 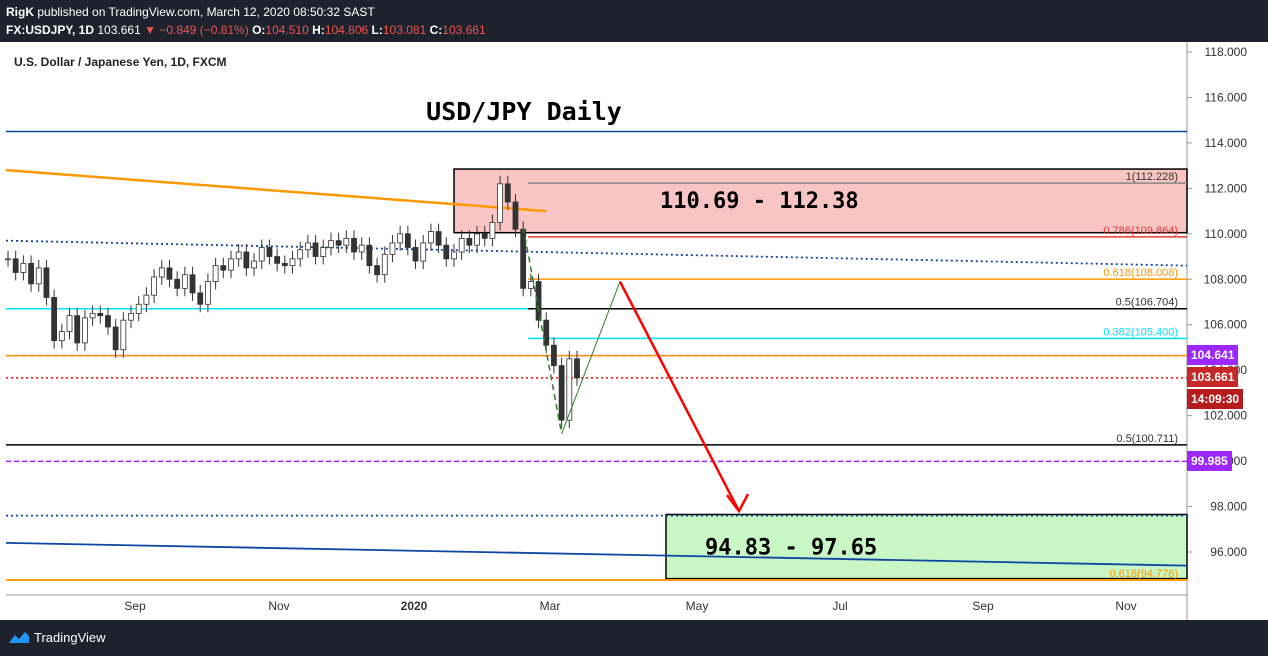 What do you see at coordinates (542, 330) in the screenshot?
I see `impulse-leg-dashed` at bounding box center [542, 330].